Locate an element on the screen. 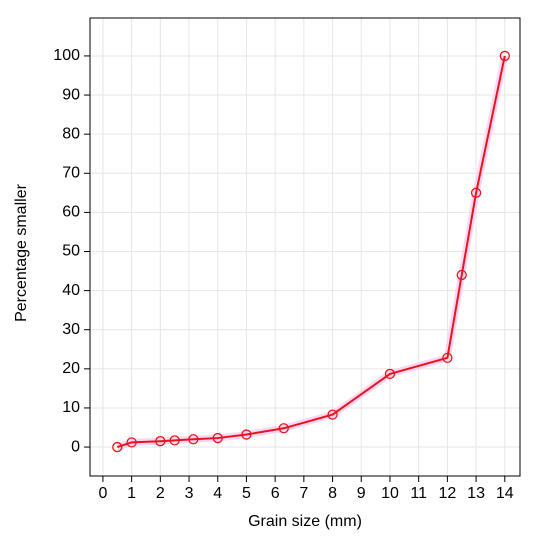 This screenshot has height=547, width=550. y-tick-label: 0 is located at coordinates (75, 446).